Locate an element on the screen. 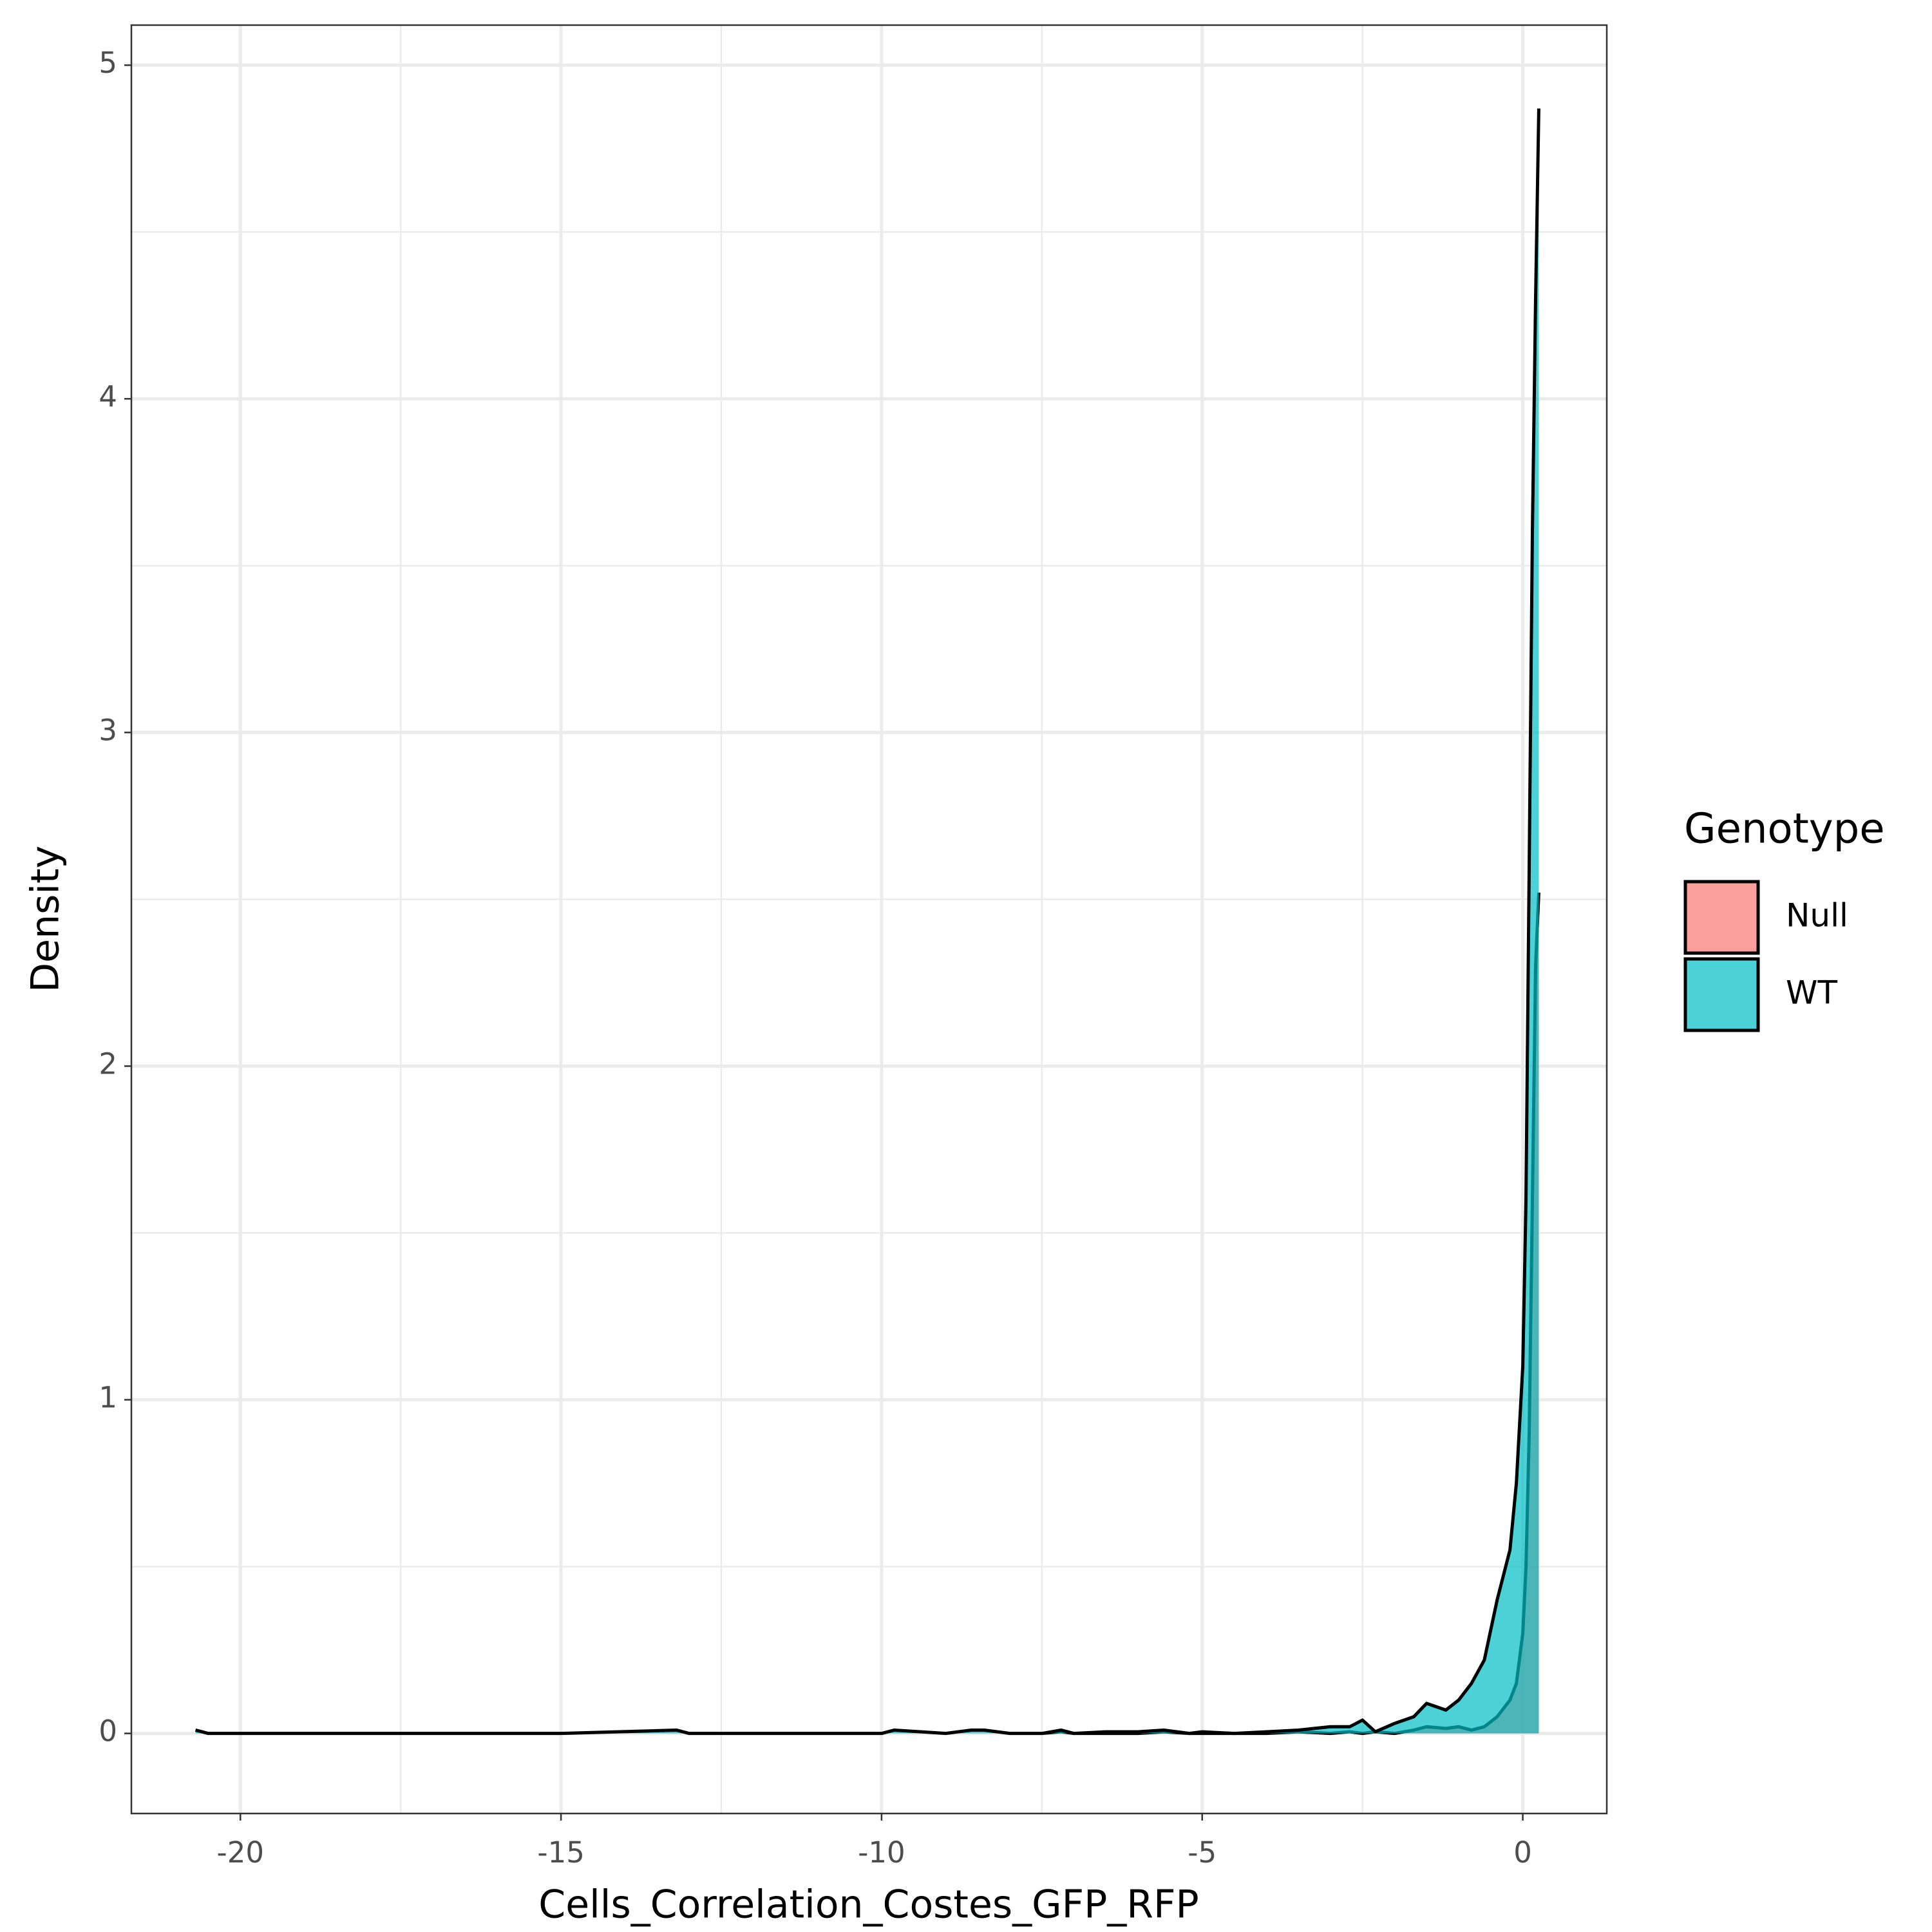  y-tick-label: 1 is located at coordinates (108, 1398).